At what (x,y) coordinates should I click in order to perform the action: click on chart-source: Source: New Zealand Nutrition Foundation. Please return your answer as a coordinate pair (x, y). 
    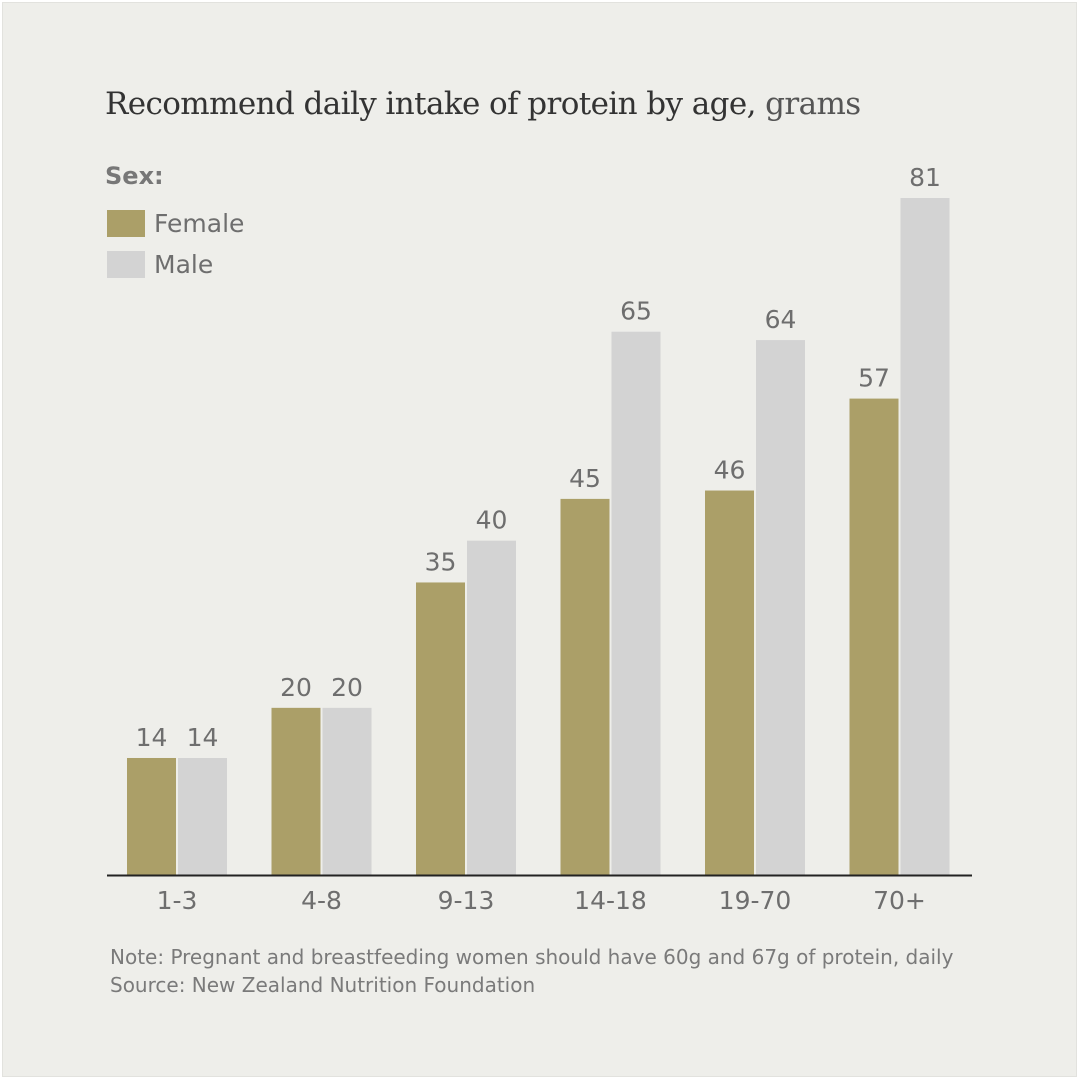
    Looking at the image, I should click on (323, 985).